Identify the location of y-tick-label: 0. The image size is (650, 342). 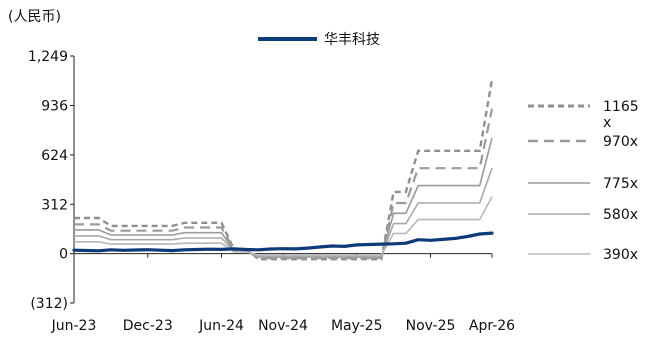
(63, 255).